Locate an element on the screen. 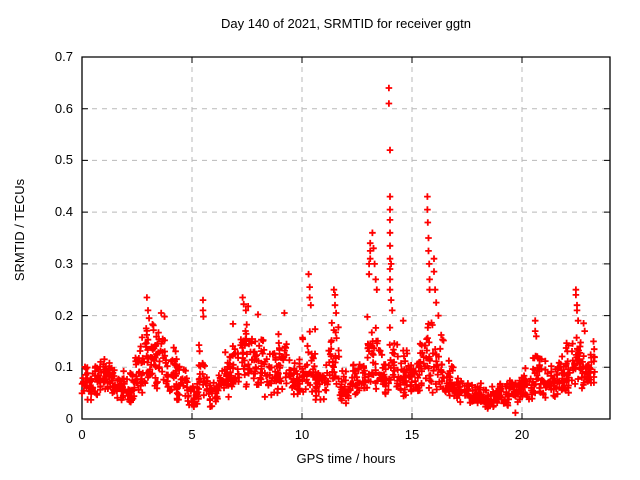 This screenshot has height=480, width=640. y-tick-label: 0.6 is located at coordinates (63, 108).